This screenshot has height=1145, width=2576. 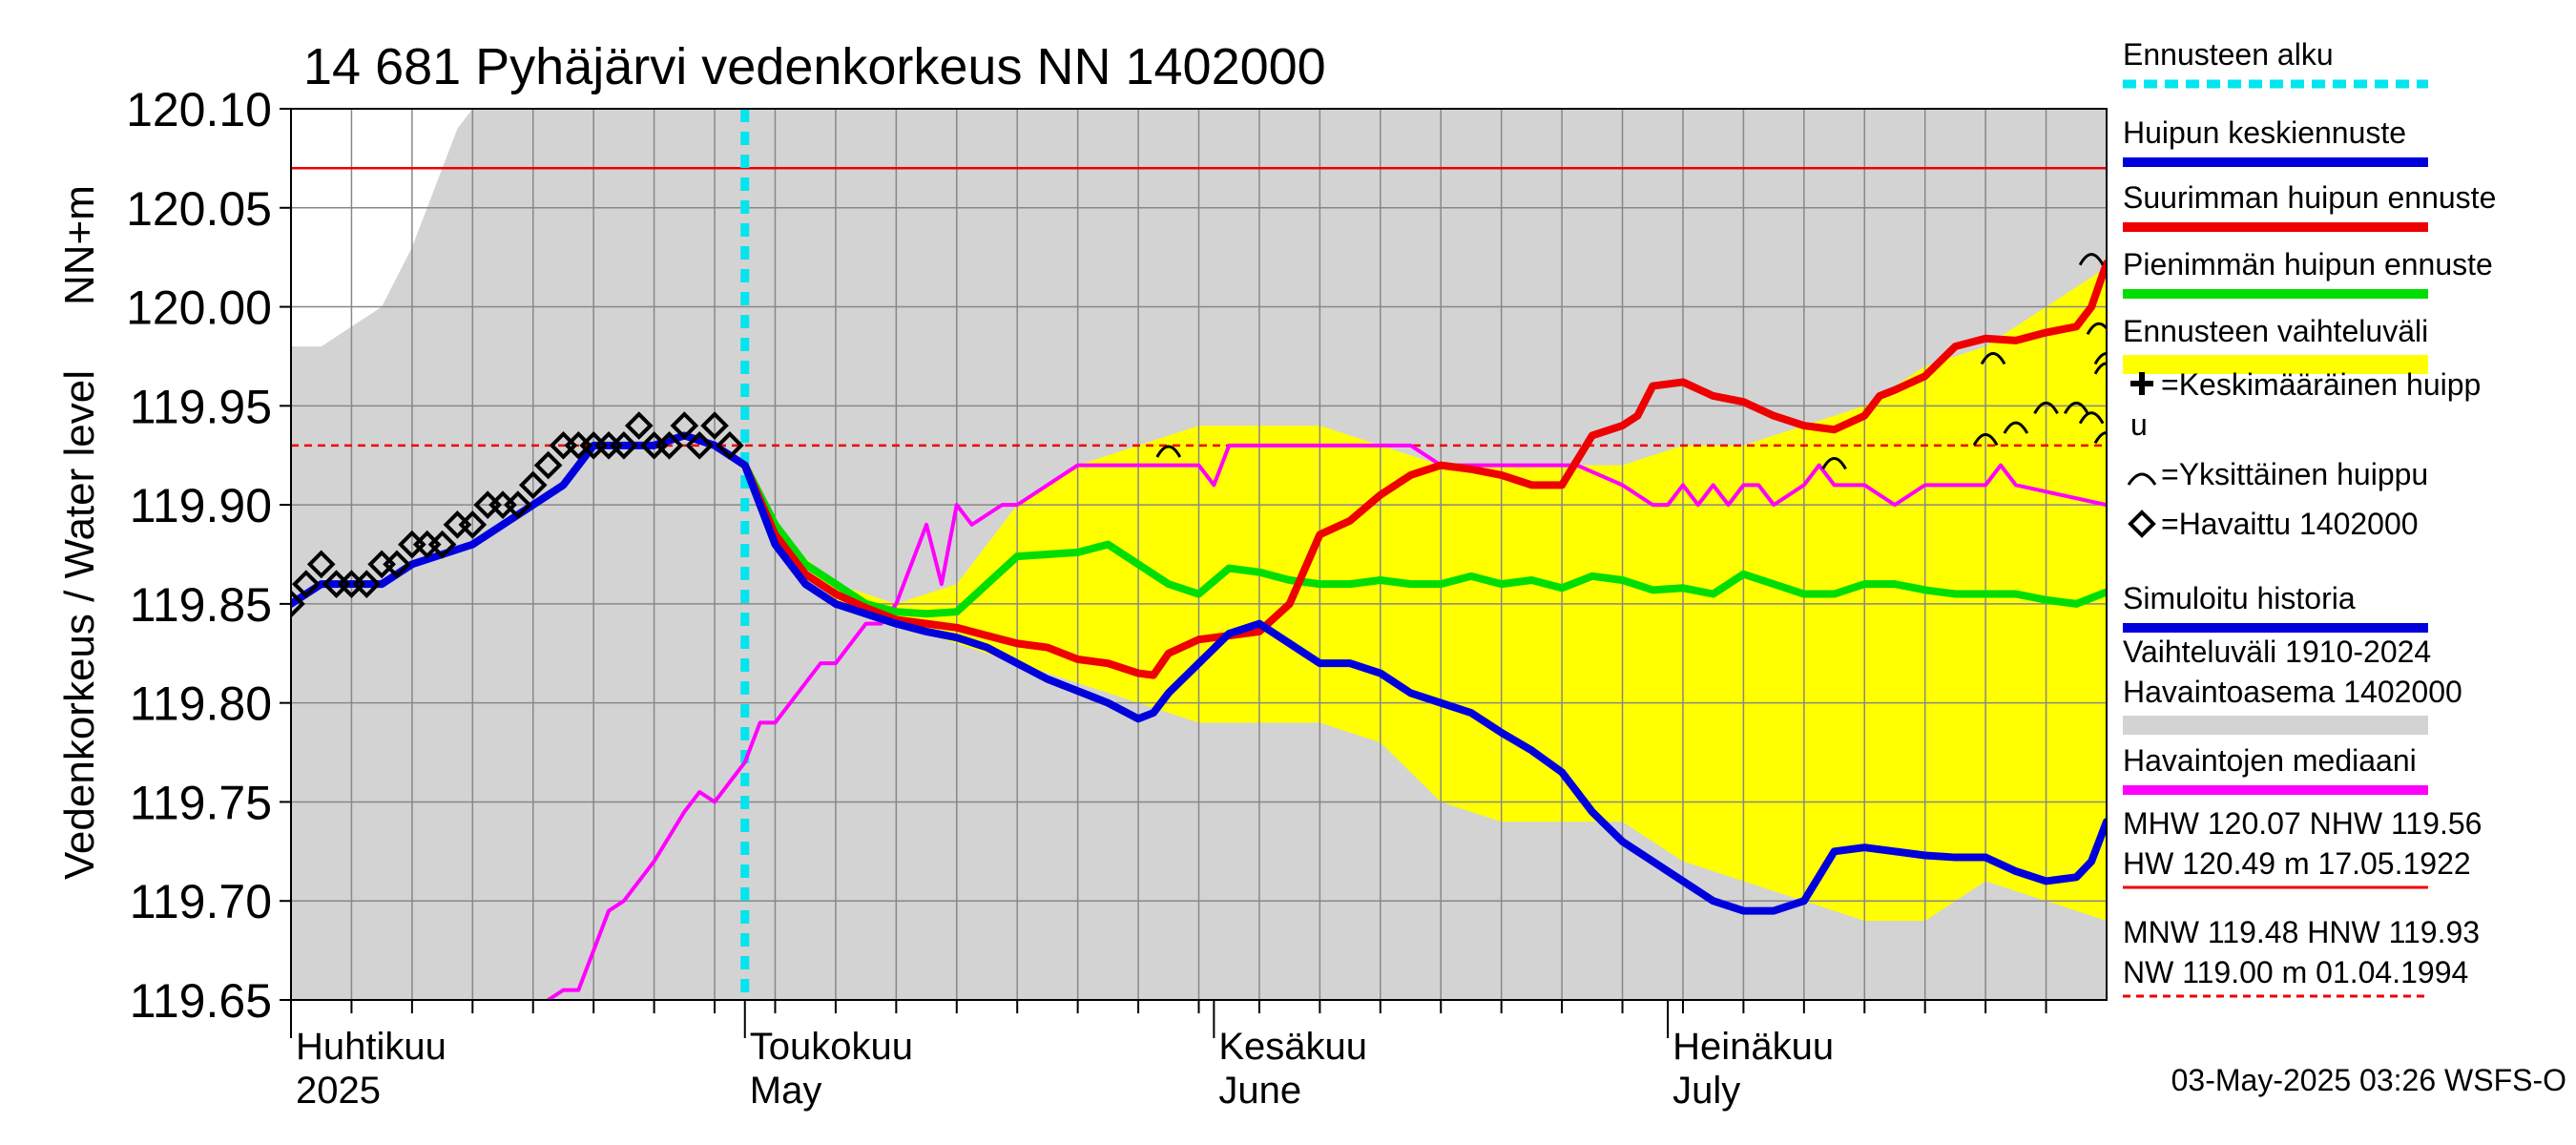 I want to click on y-tick-label: 119.85, so click(x=201, y=605).